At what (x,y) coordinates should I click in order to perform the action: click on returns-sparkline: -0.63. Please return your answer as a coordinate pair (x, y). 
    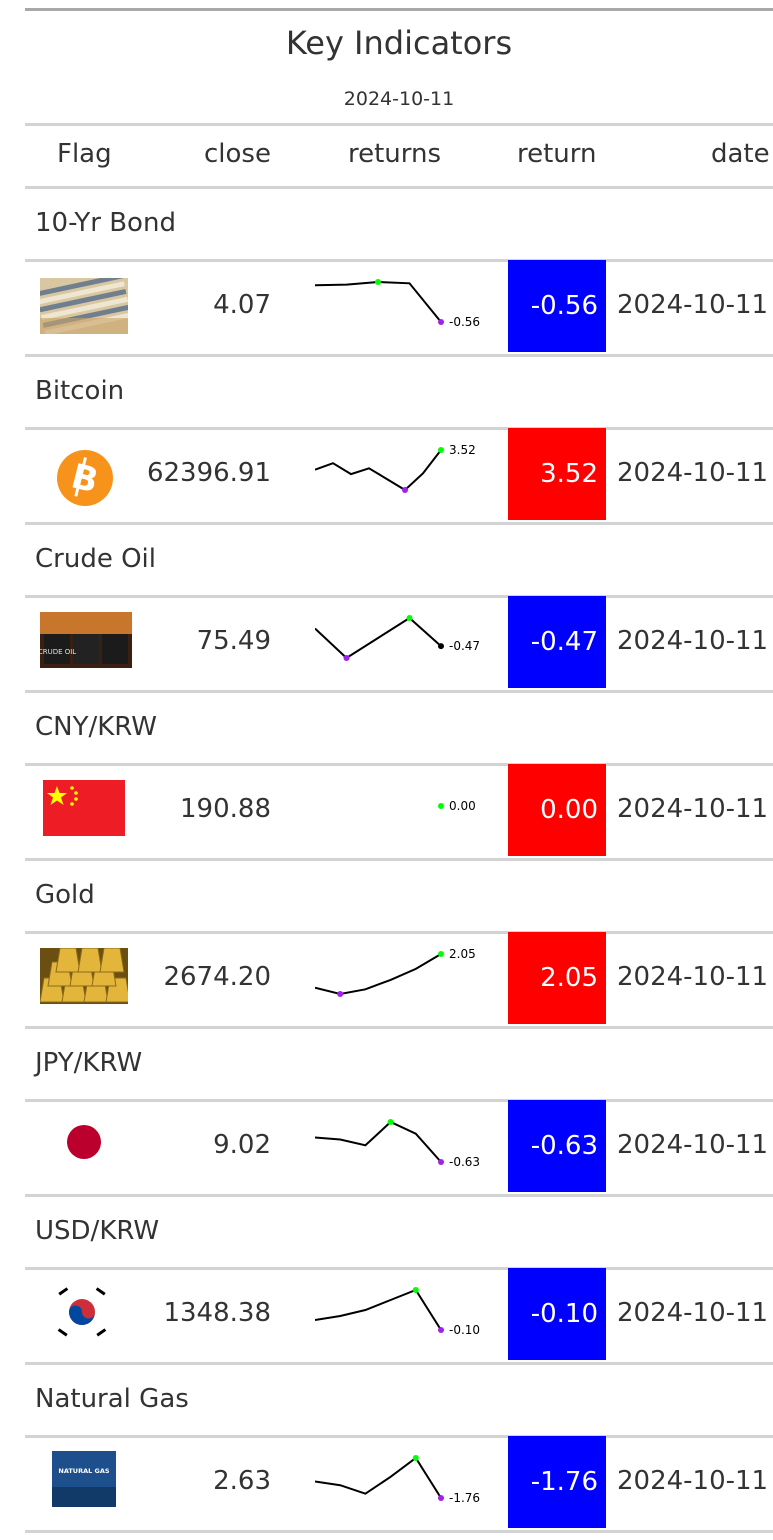
    Looking at the image, I should click on (409, 1142).